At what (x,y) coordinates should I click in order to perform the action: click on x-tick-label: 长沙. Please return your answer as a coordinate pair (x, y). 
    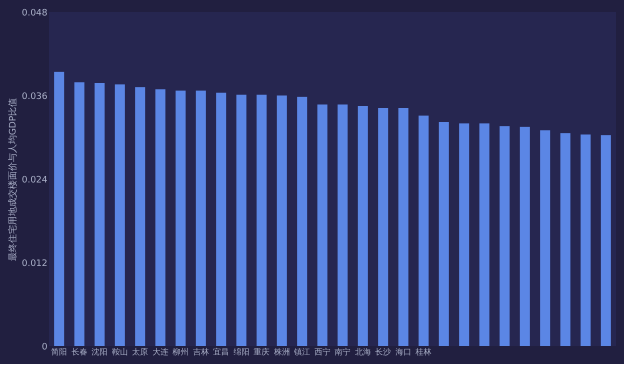
    Looking at the image, I should click on (383, 352).